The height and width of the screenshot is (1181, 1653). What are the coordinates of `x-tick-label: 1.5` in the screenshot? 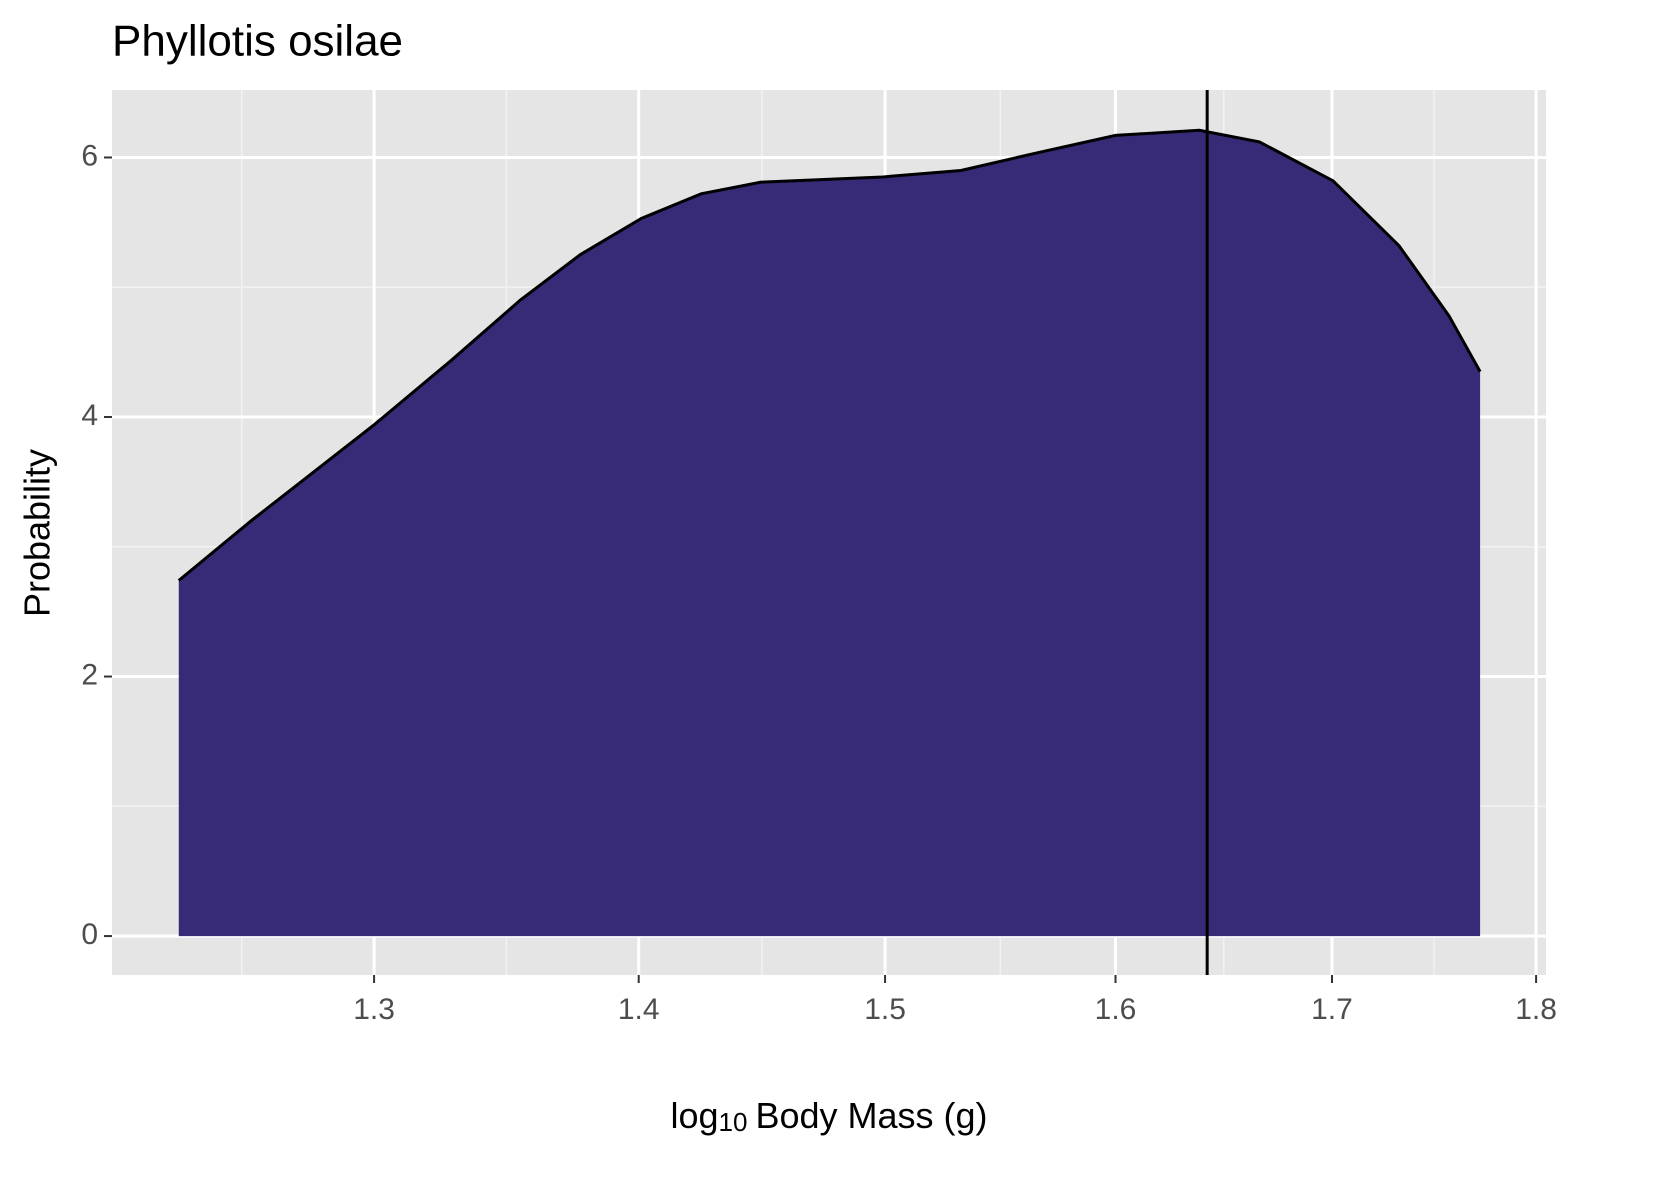 It's located at (885, 1009).